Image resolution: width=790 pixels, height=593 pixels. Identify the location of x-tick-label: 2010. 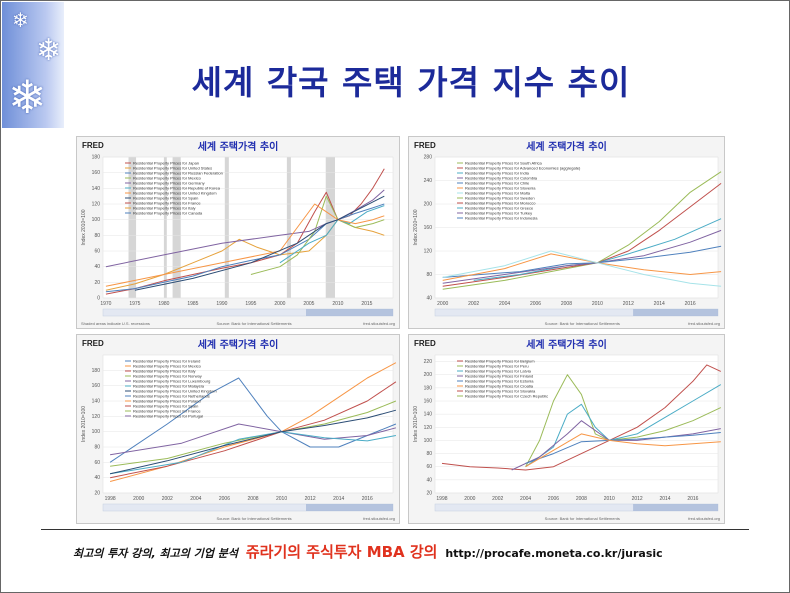
(597, 304).